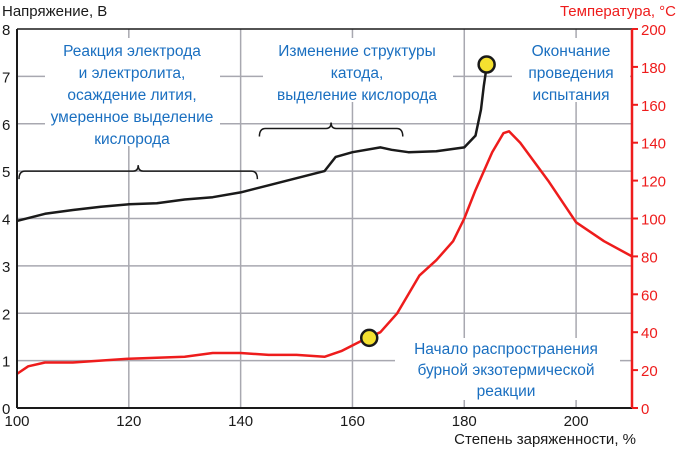 The image size is (678, 456). What do you see at coordinates (369, 338) in the screenshot?
I see `marker-start` at bounding box center [369, 338].